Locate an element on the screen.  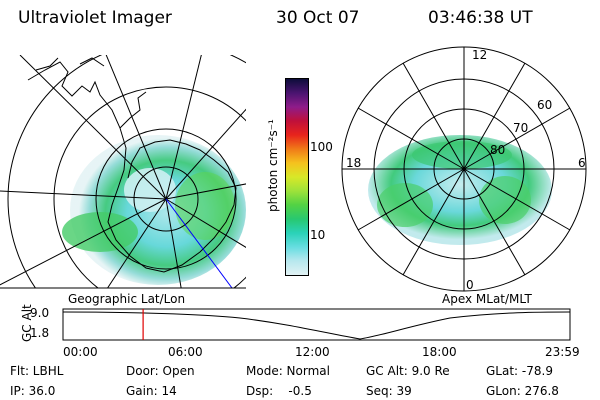
altitude-curve is located at coordinates (316, 325).